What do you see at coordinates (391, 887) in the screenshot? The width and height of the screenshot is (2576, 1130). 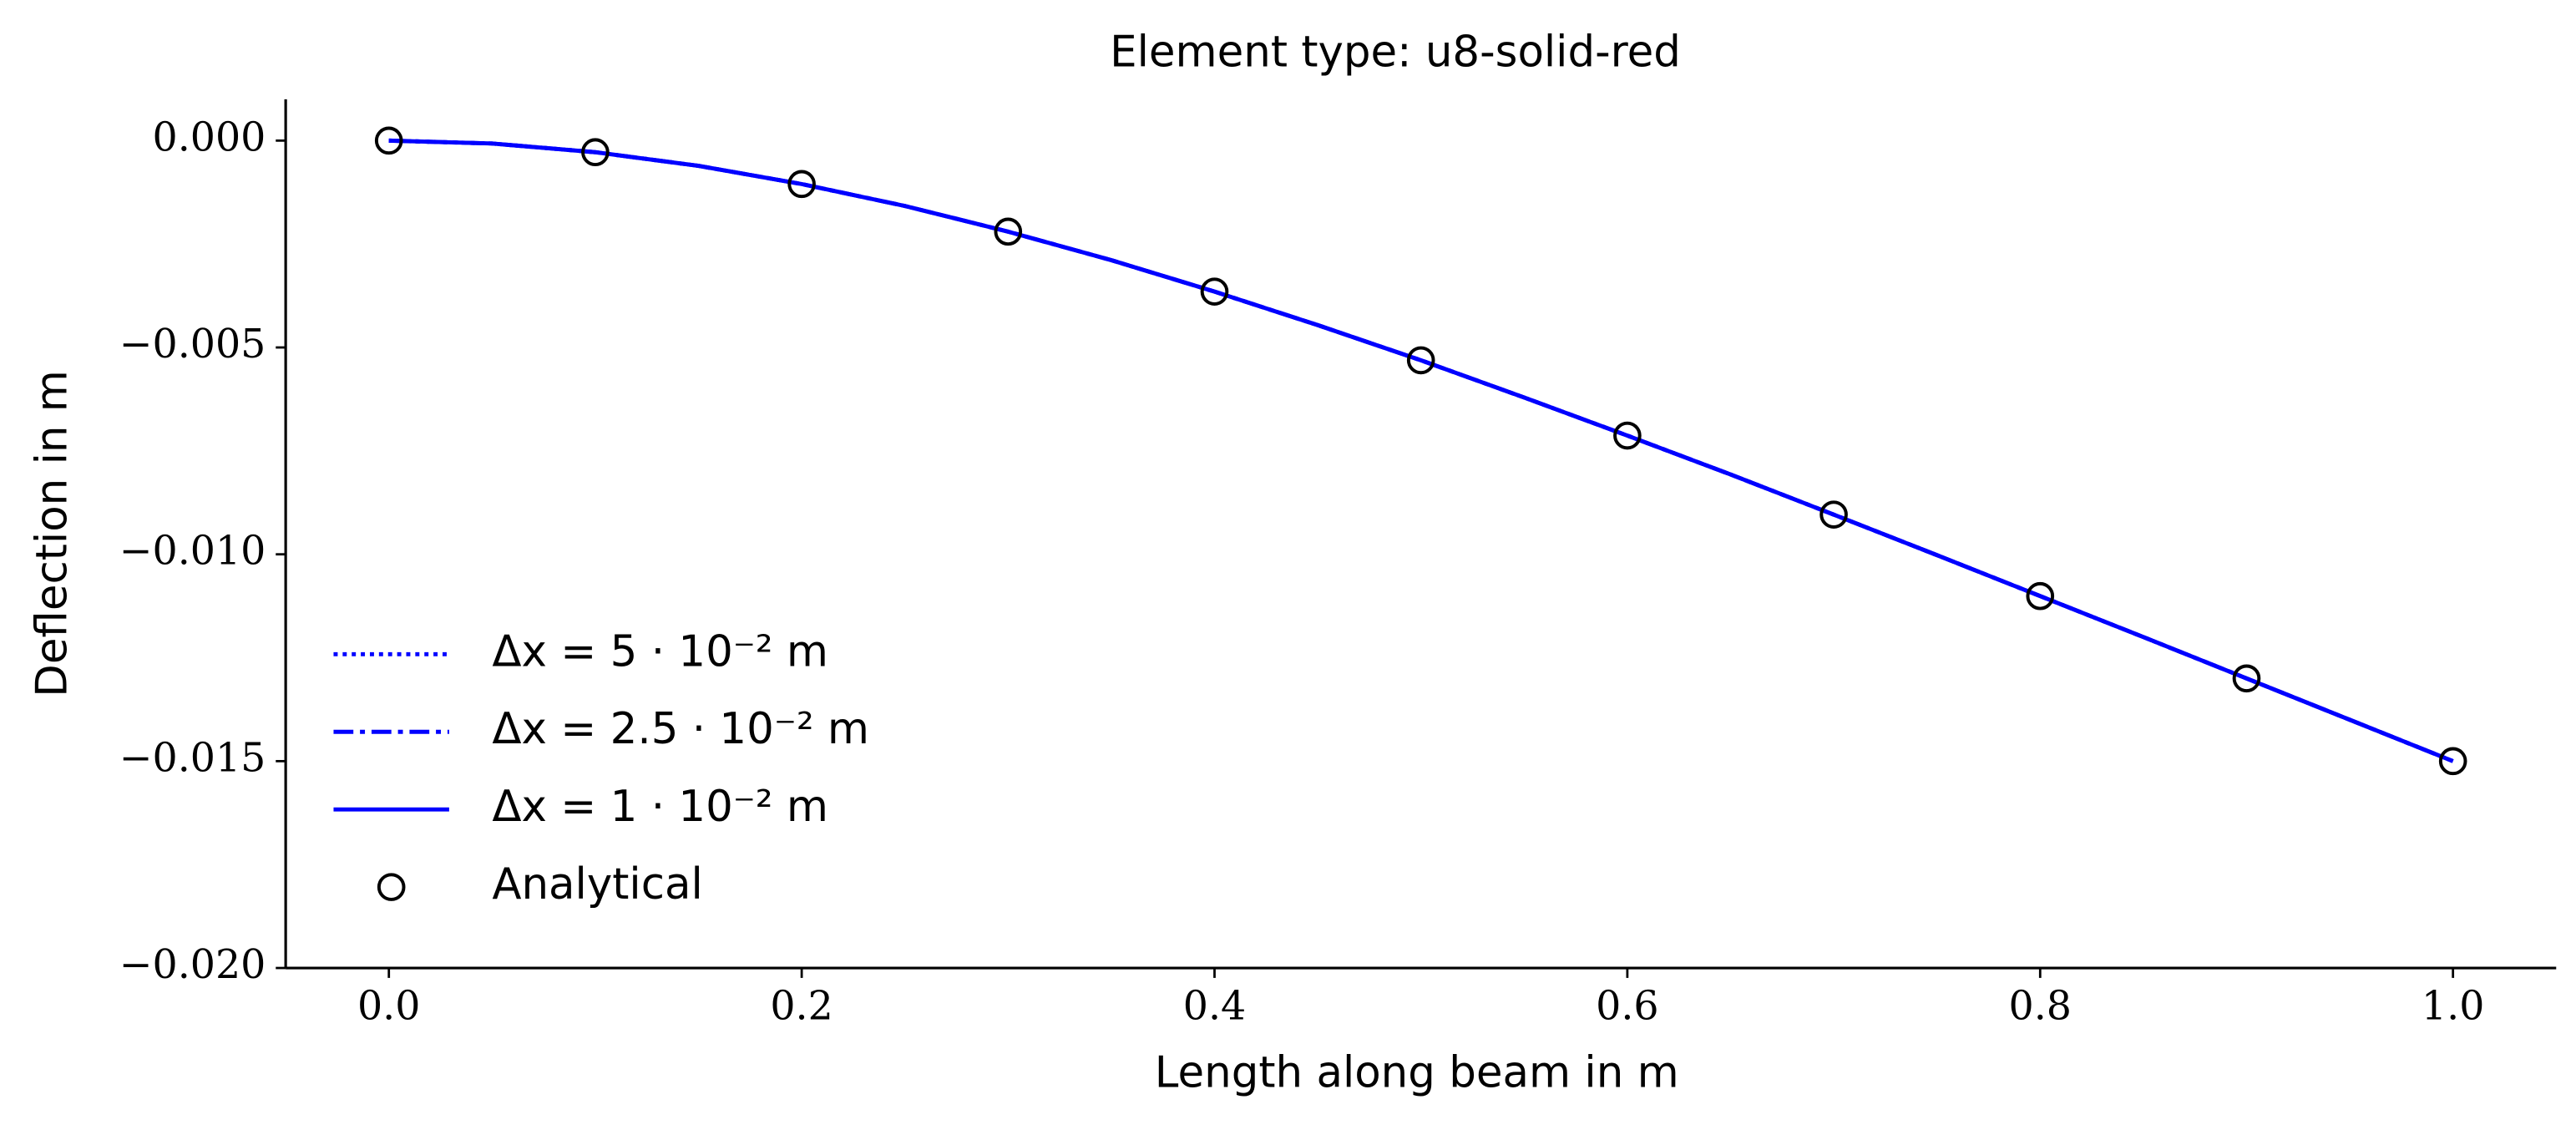 I see `legend-marker` at bounding box center [391, 887].